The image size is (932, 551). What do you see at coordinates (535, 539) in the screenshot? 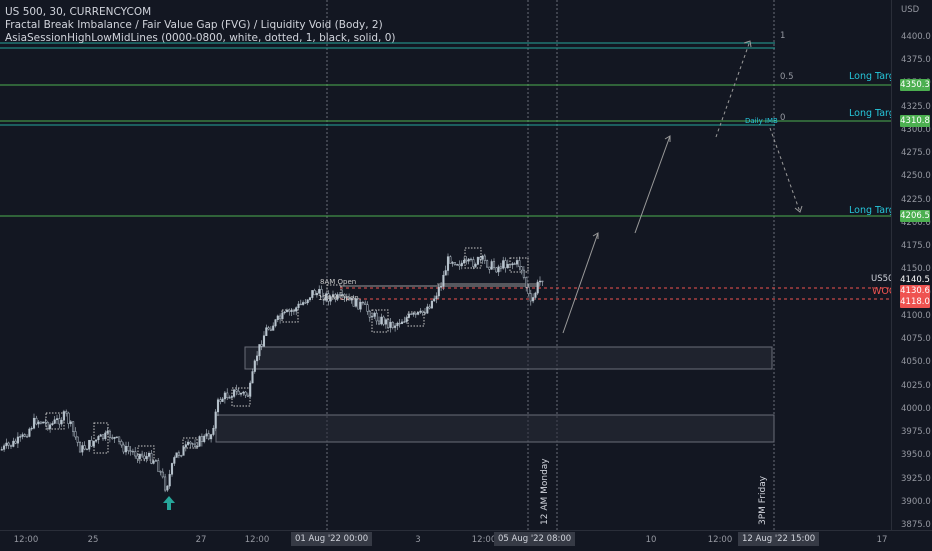
I see `time-badge-2: 05 Aug '22 08:00` at bounding box center [535, 539].